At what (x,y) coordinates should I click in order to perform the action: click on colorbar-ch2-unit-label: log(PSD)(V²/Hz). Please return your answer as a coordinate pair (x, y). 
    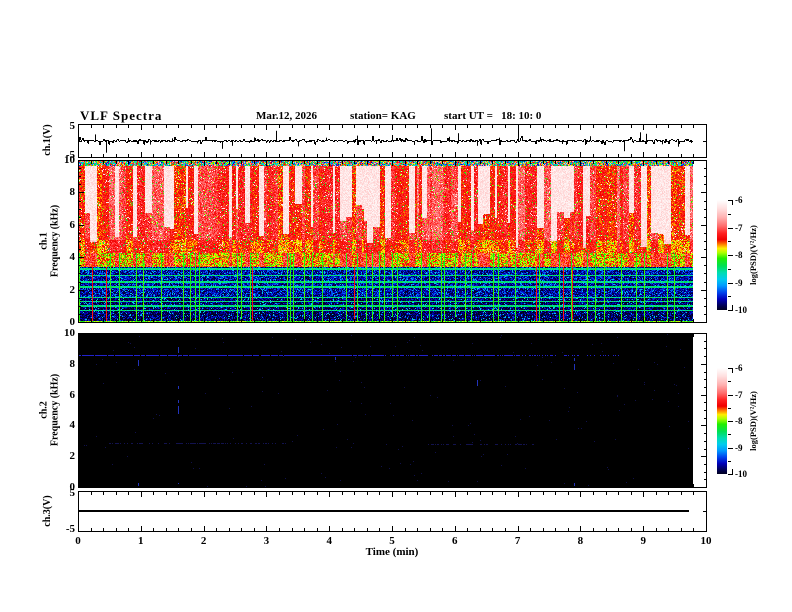
    Looking at the image, I should click on (753, 421).